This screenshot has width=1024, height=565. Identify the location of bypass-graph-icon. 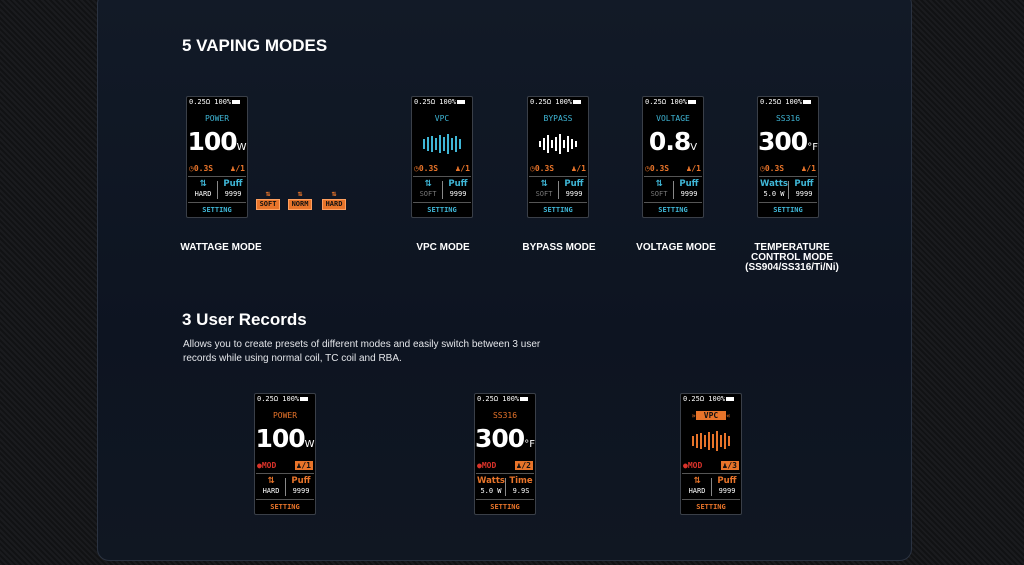
(558, 144).